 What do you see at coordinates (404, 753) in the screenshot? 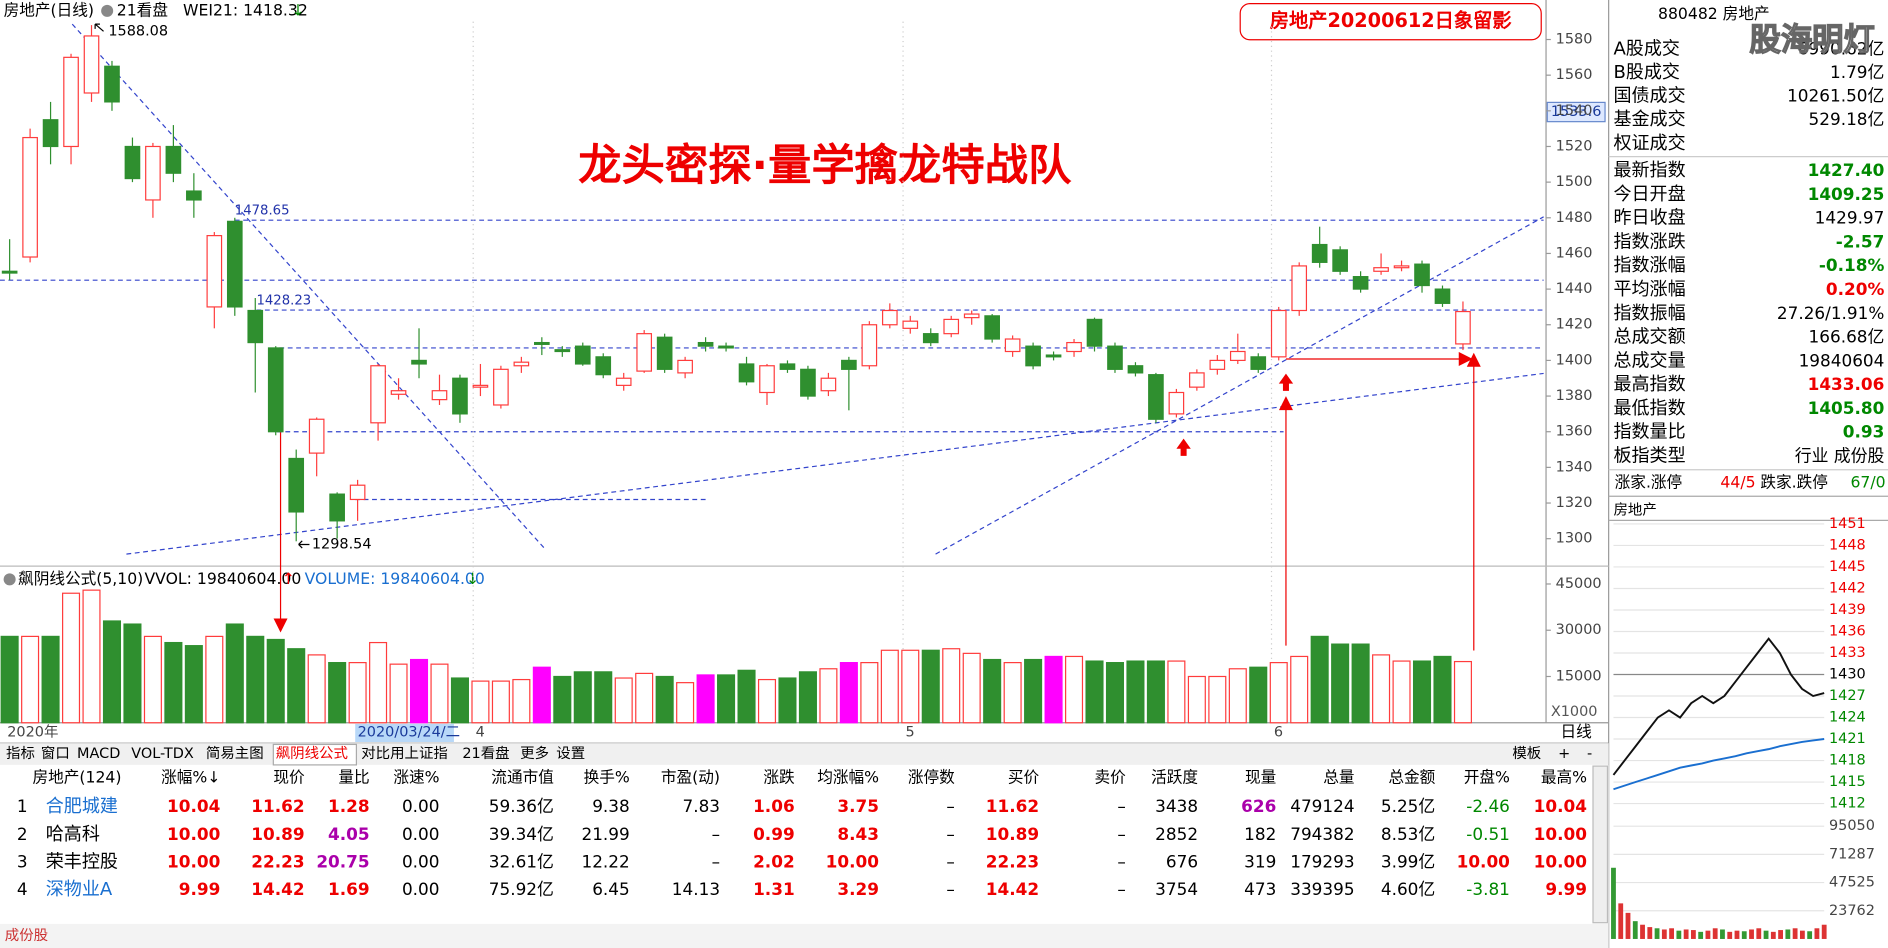
I see `tab: 对比用上证指` at bounding box center [404, 753].